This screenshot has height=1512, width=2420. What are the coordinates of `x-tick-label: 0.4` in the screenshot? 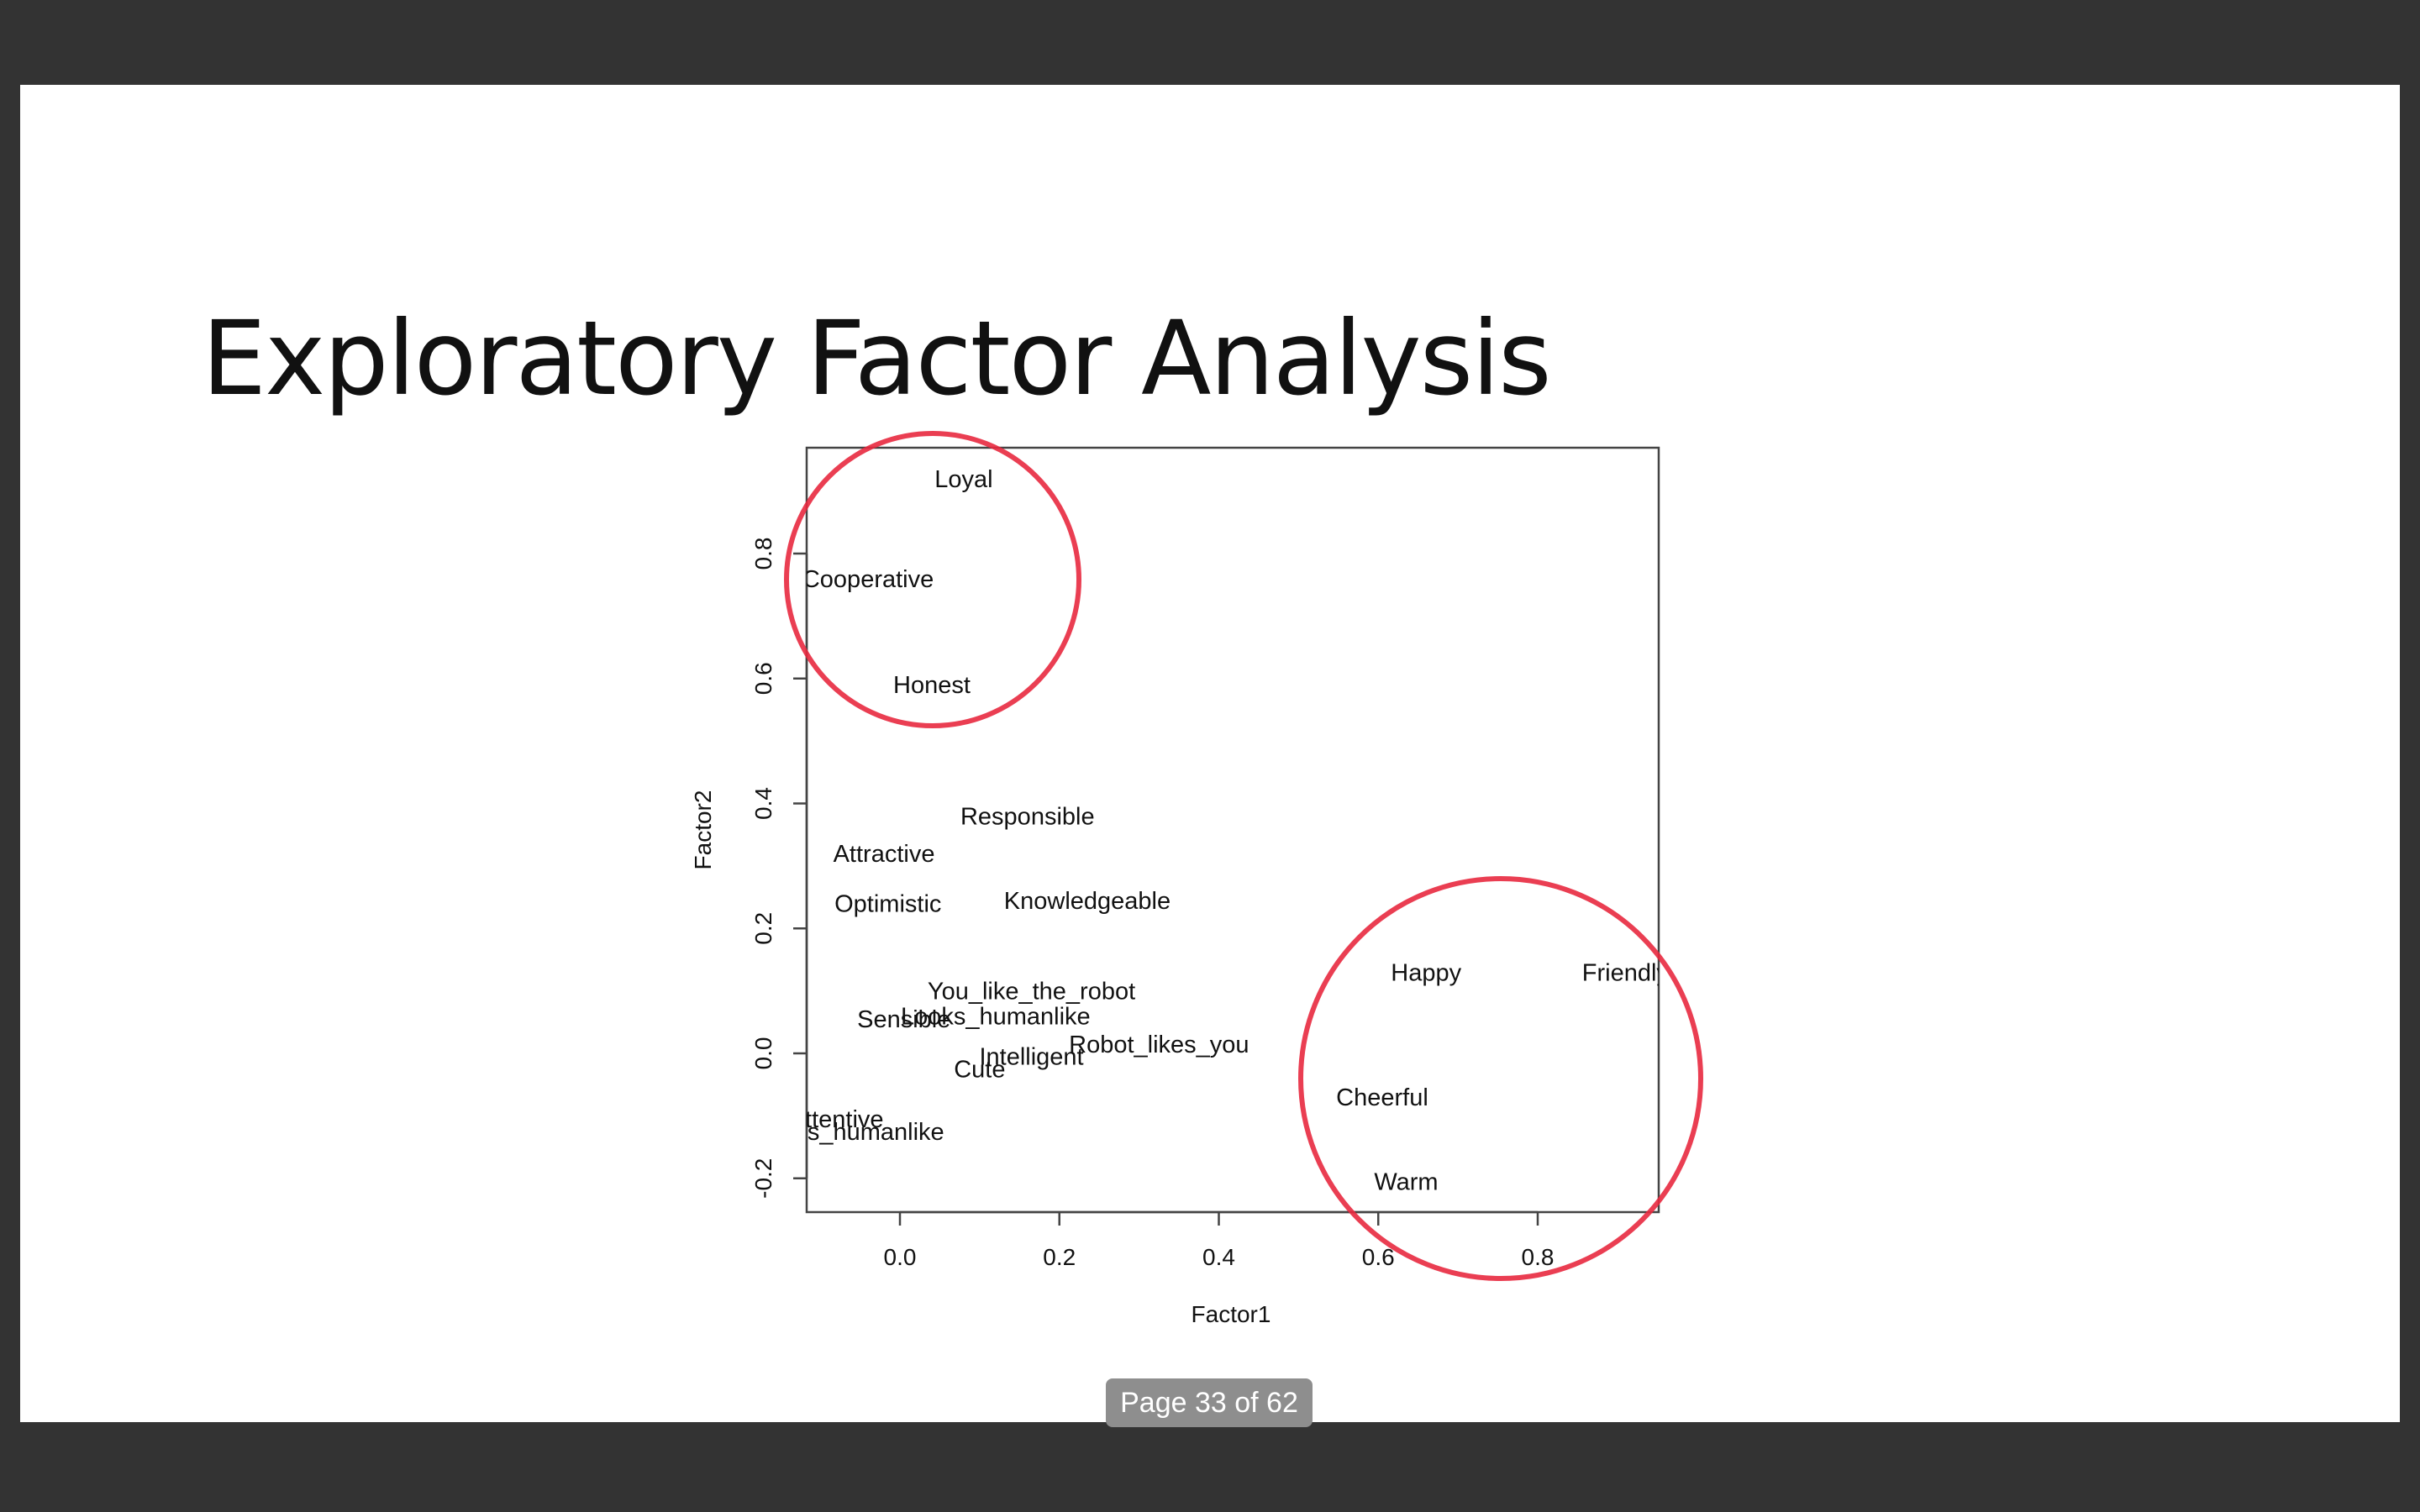 It's located at (1218, 1257).